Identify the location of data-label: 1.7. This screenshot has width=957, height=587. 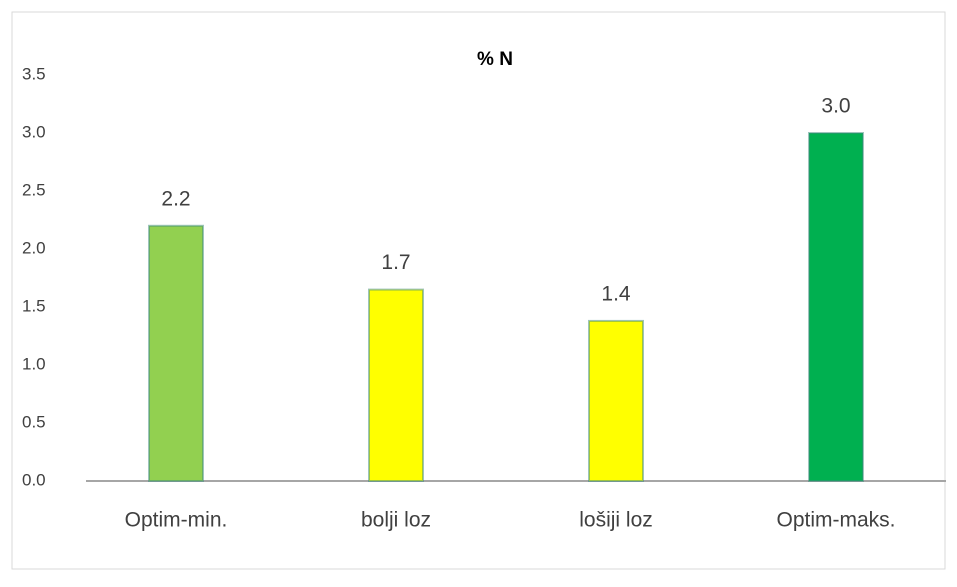
(395, 262).